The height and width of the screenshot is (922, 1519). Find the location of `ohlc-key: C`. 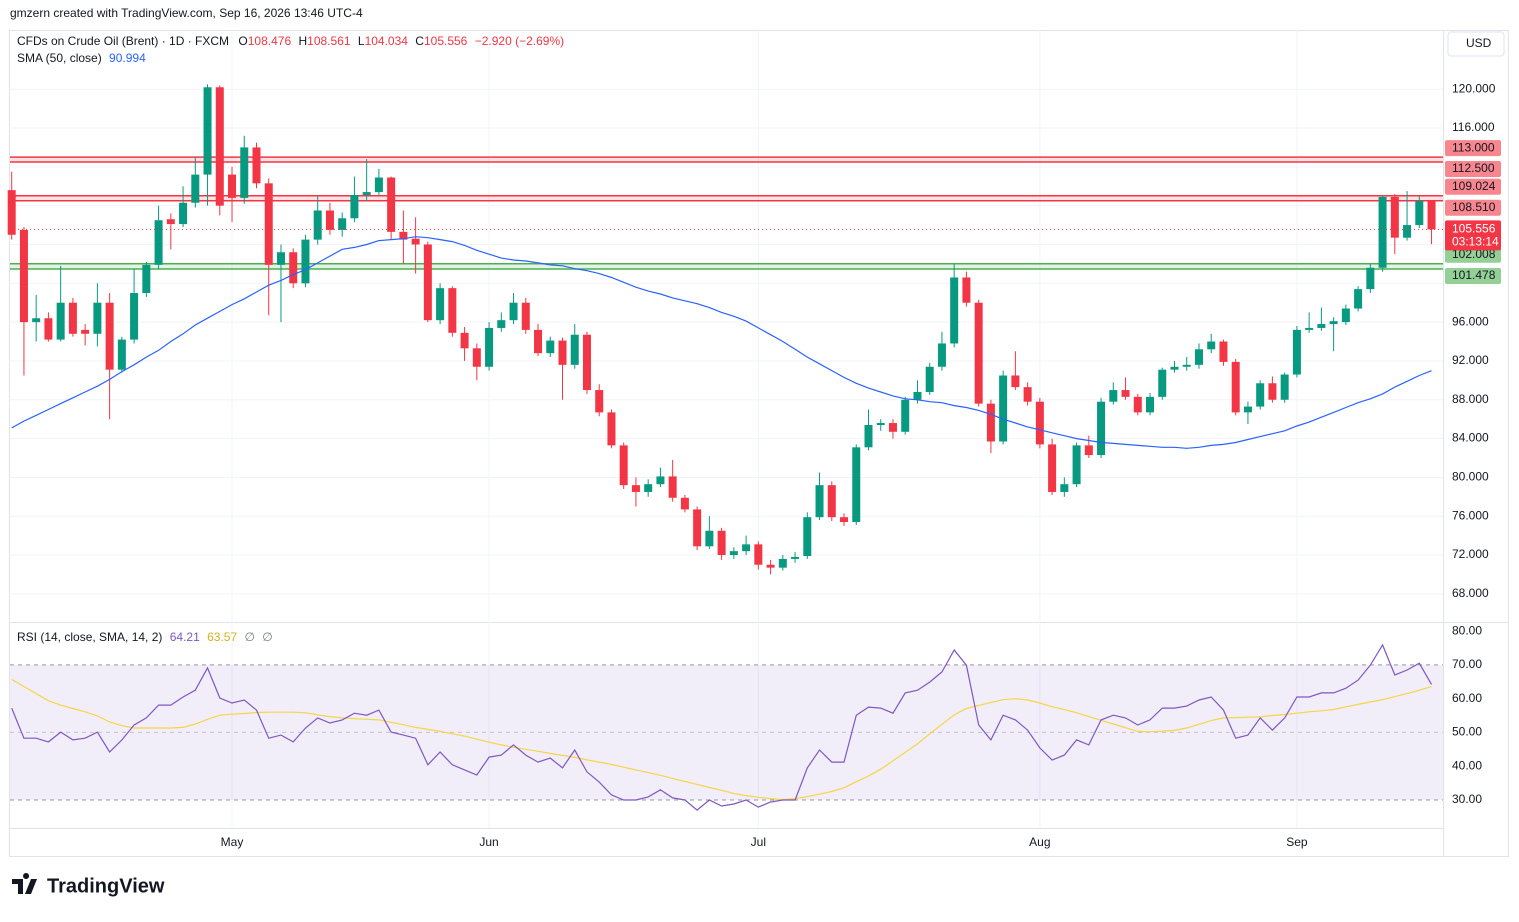

ohlc-key: C is located at coordinates (419, 41).